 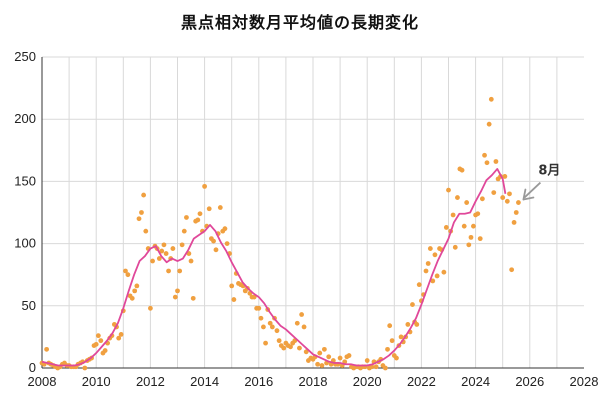 What do you see at coordinates (528, 194) in the screenshot?
I see `annotation-arrowhead` at bounding box center [528, 194].